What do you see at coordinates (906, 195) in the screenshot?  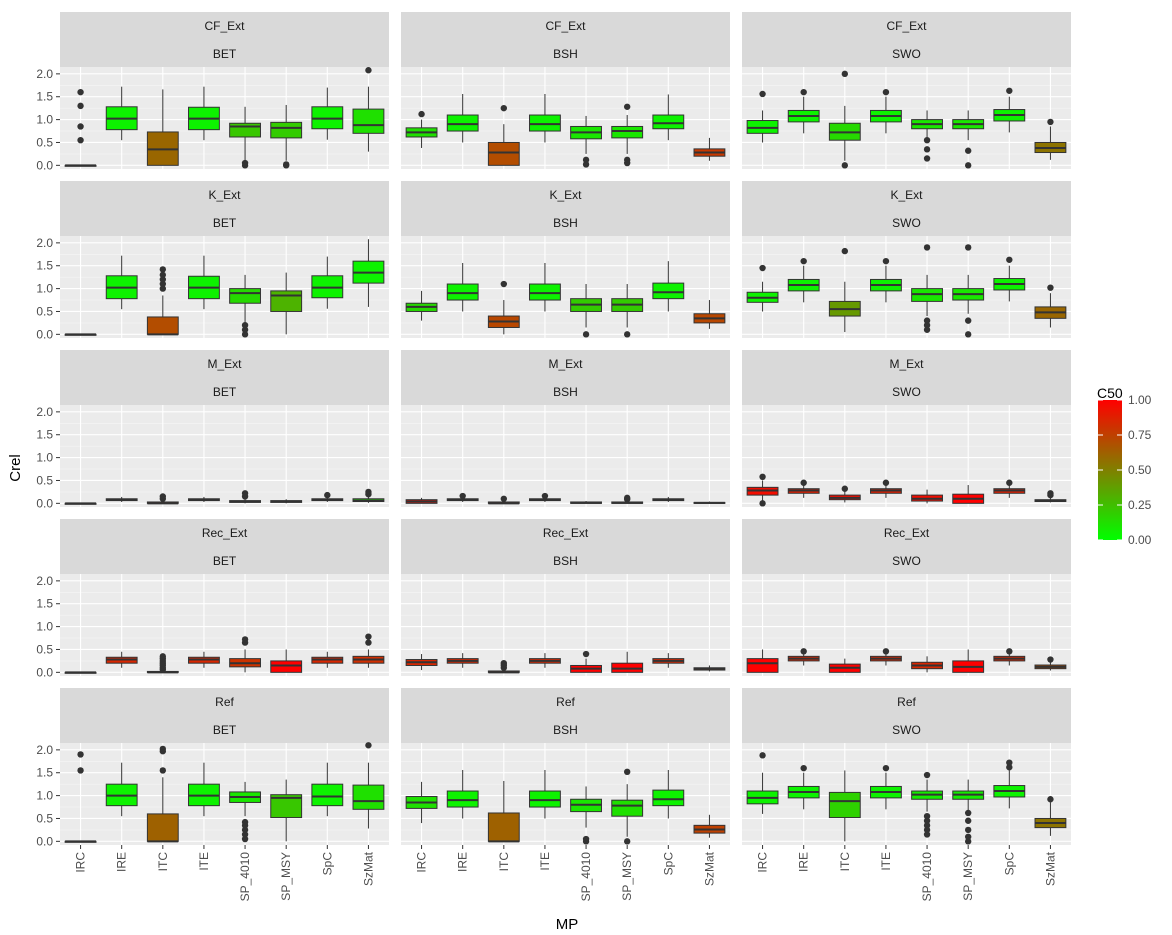 I see `facet-row-label: K_Ext` at bounding box center [906, 195].